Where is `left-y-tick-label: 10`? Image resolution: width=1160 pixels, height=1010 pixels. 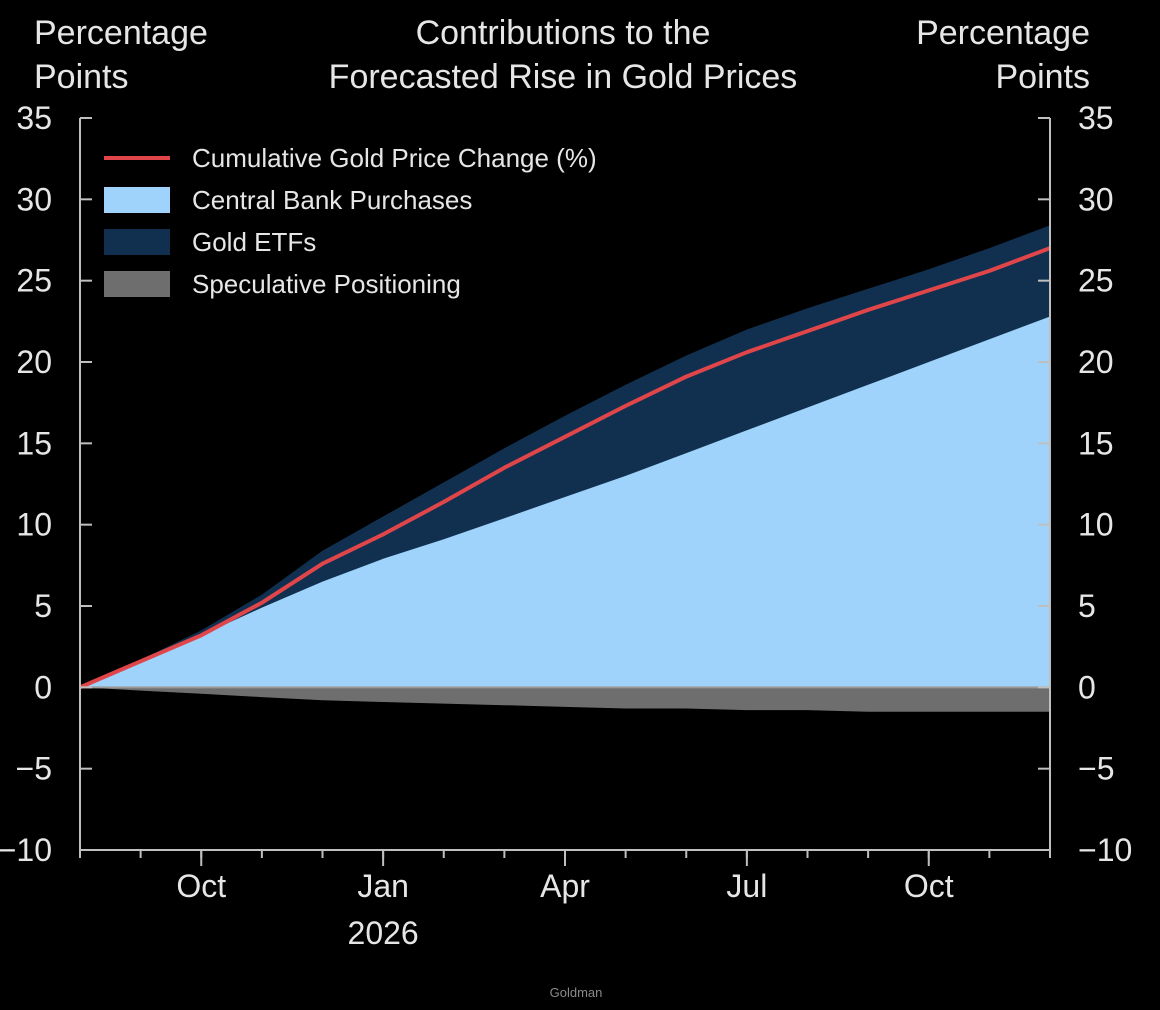
left-y-tick-label: 10 is located at coordinates (34, 525).